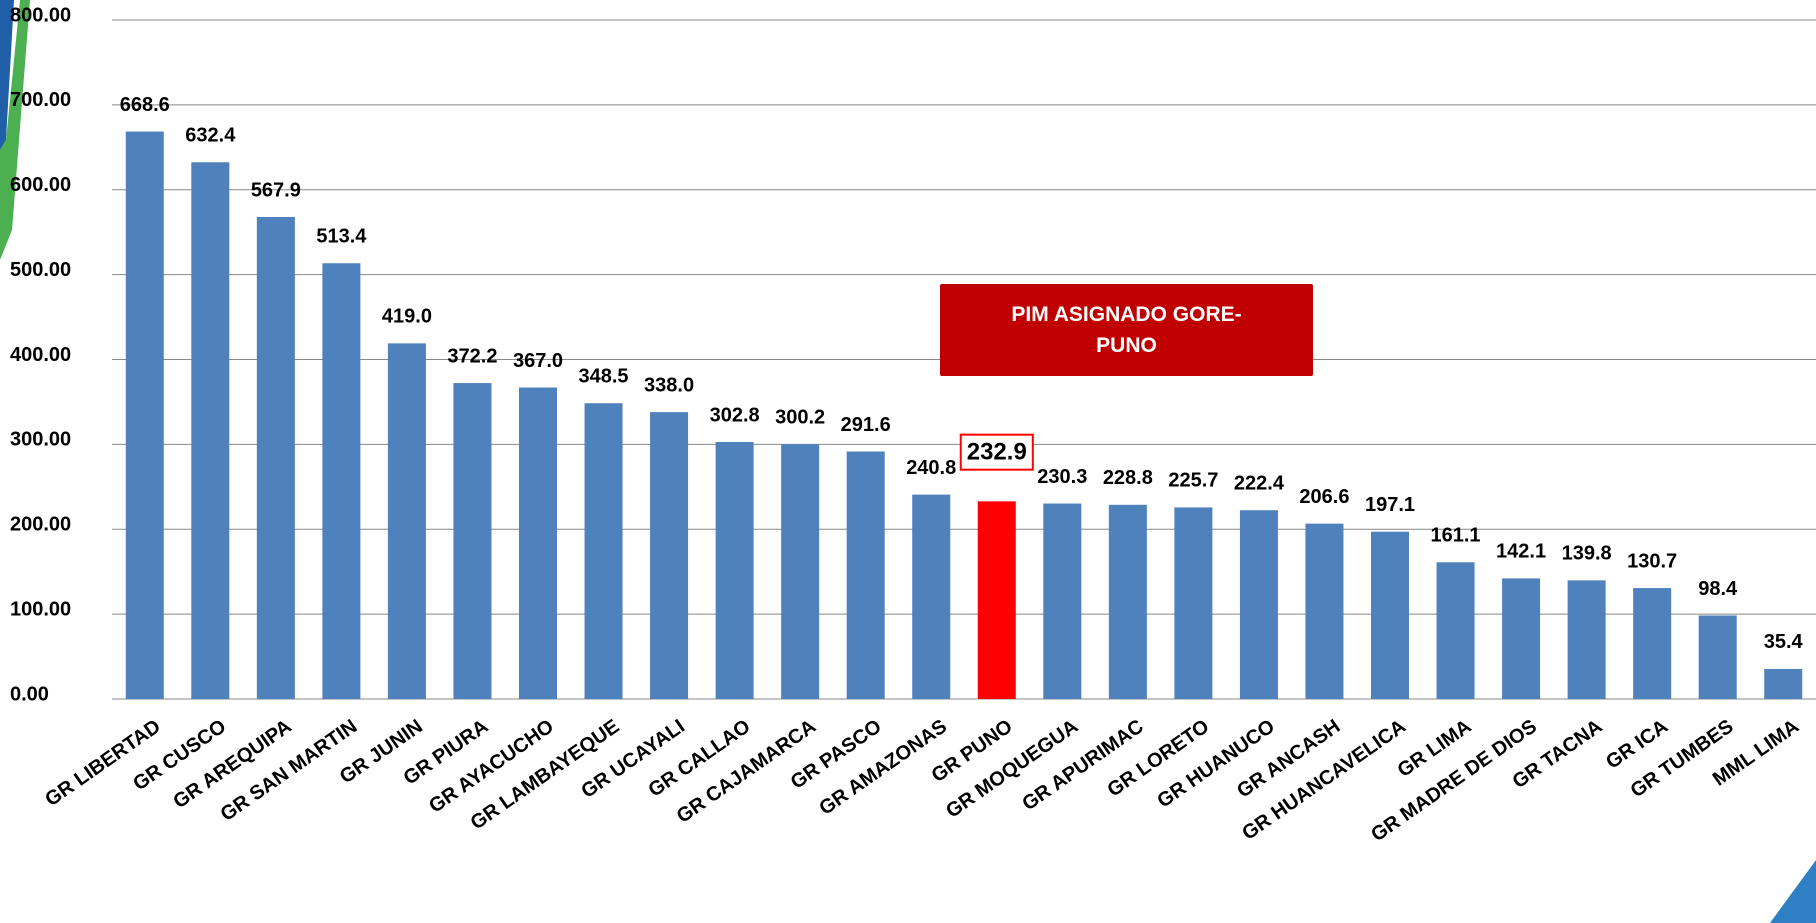 The image size is (1816, 923). I want to click on value-label: 668.6, so click(145, 105).